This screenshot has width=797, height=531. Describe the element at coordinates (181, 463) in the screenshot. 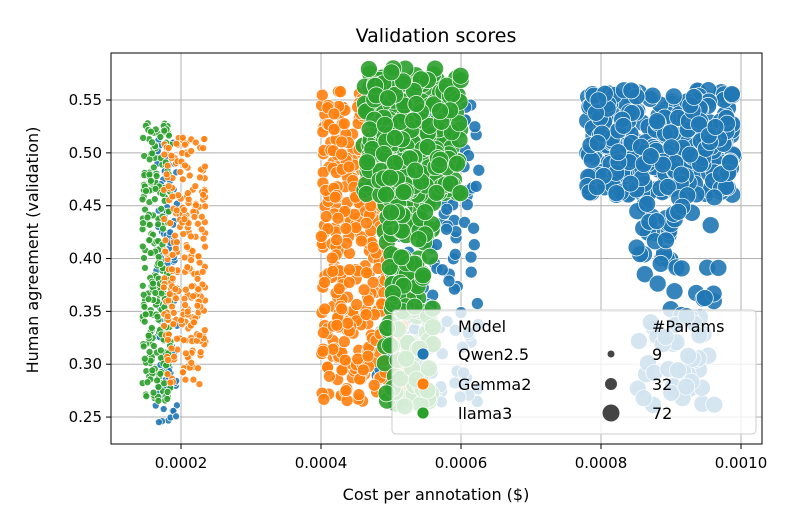

I see `x-tick-label: 0.0002` at that location.